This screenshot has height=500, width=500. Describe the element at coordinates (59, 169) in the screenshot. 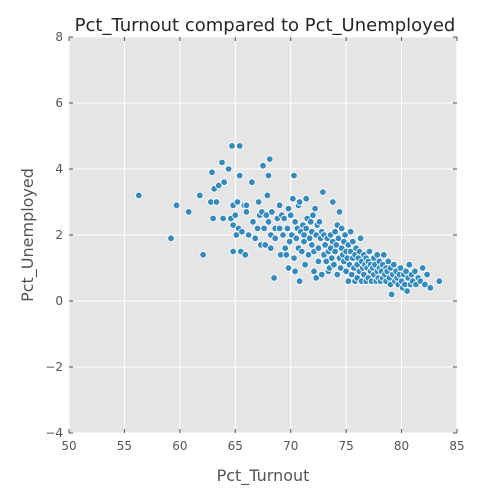

I see `y-tick-label: 4` at that location.